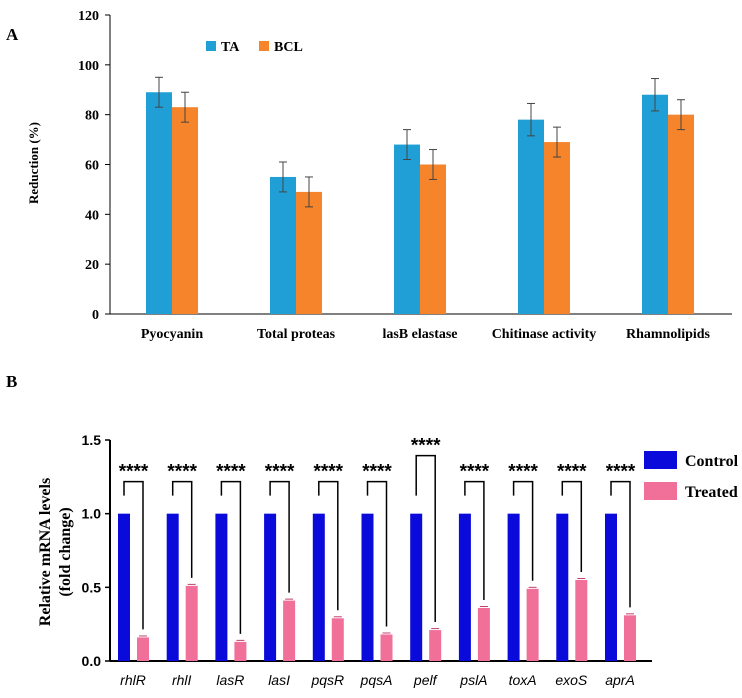 This screenshot has width=742, height=698. I want to click on category-label: pqsR, so click(327, 680).